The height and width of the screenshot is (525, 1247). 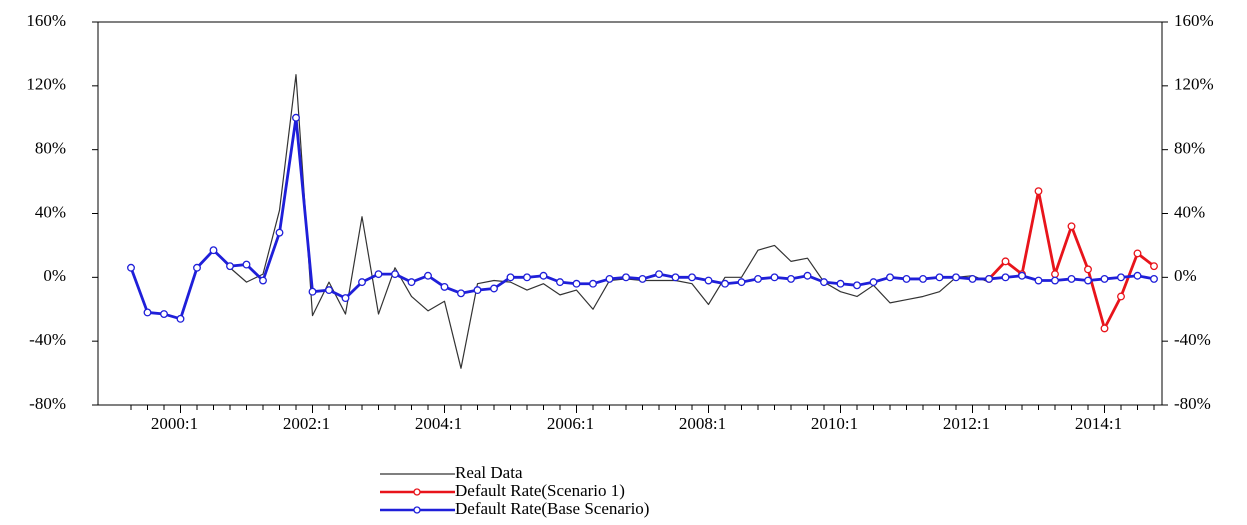 I want to click on y-tick-label: 80%, so click(x=50, y=148).